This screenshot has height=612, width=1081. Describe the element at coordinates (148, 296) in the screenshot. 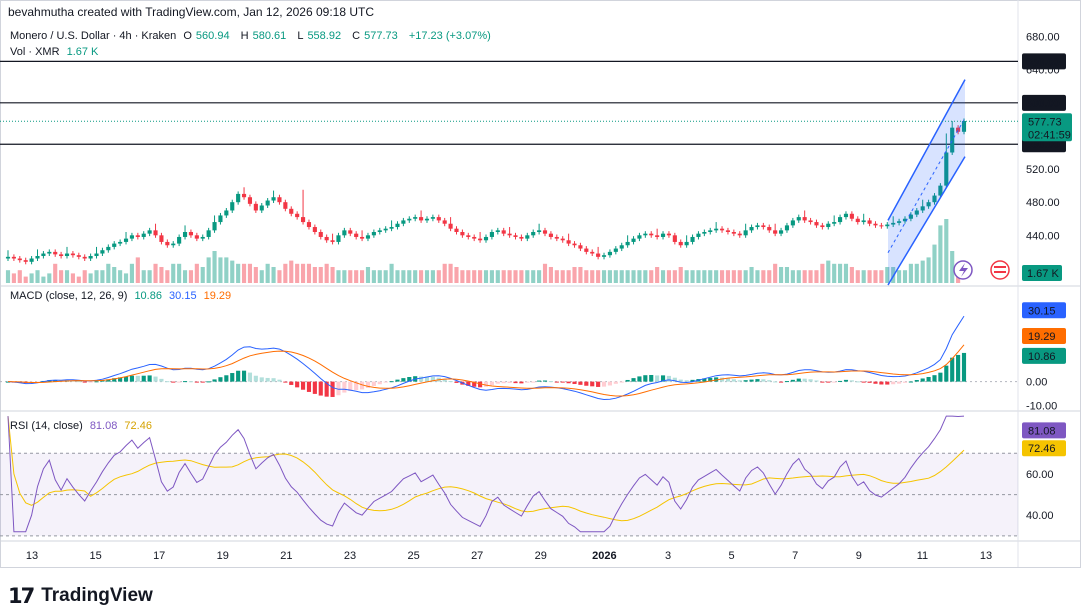

I see `macd-hist-value: 10.86` at that location.